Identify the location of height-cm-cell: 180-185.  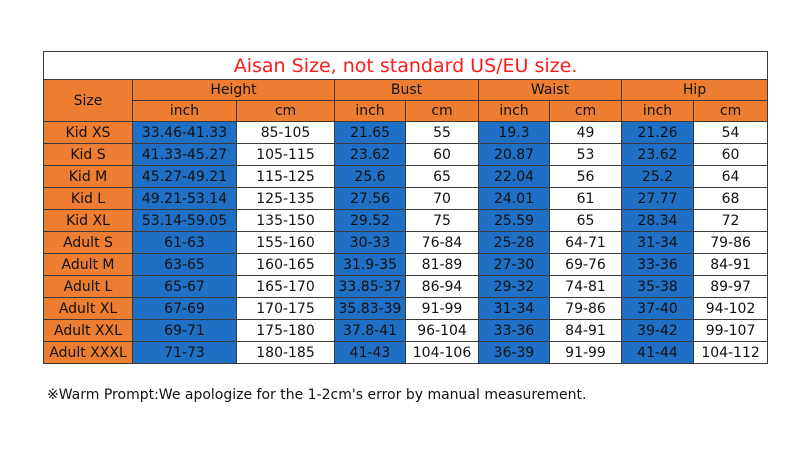
(285, 352).